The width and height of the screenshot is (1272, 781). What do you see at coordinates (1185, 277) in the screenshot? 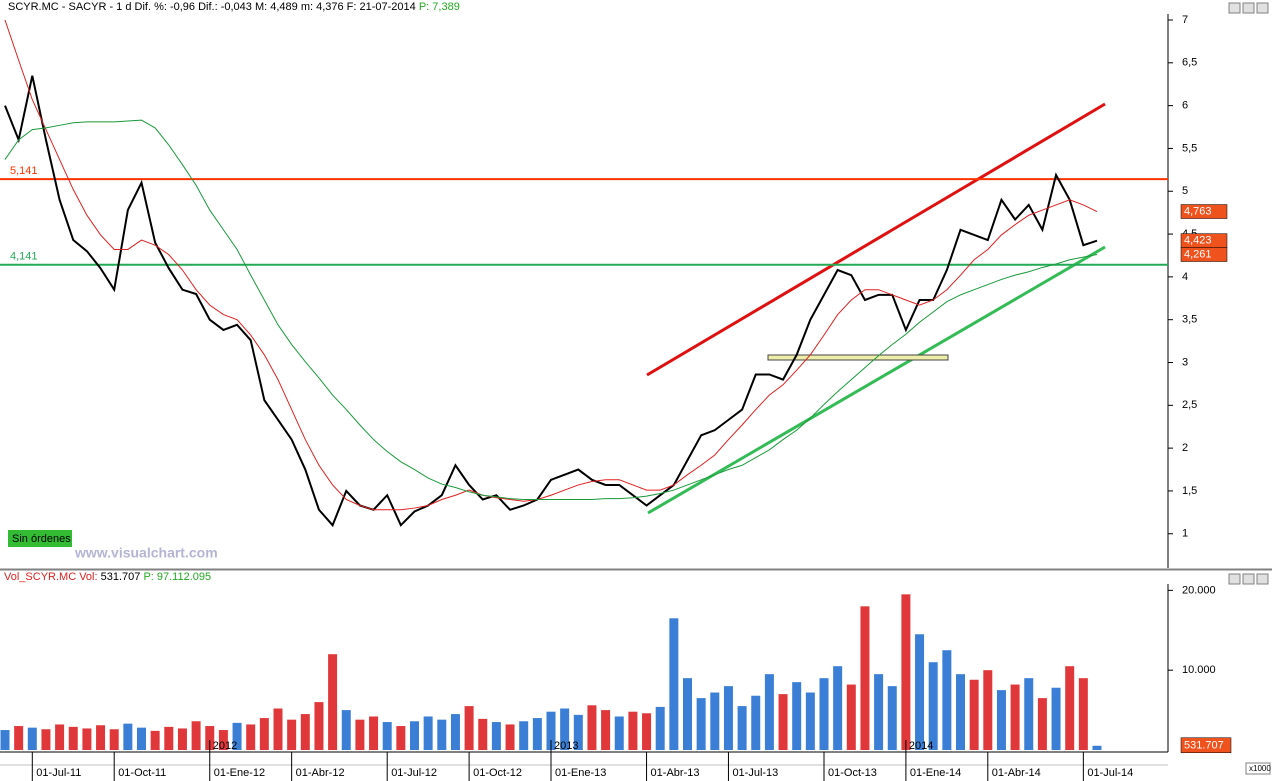
I see `y-tick-label: 4` at bounding box center [1185, 277].